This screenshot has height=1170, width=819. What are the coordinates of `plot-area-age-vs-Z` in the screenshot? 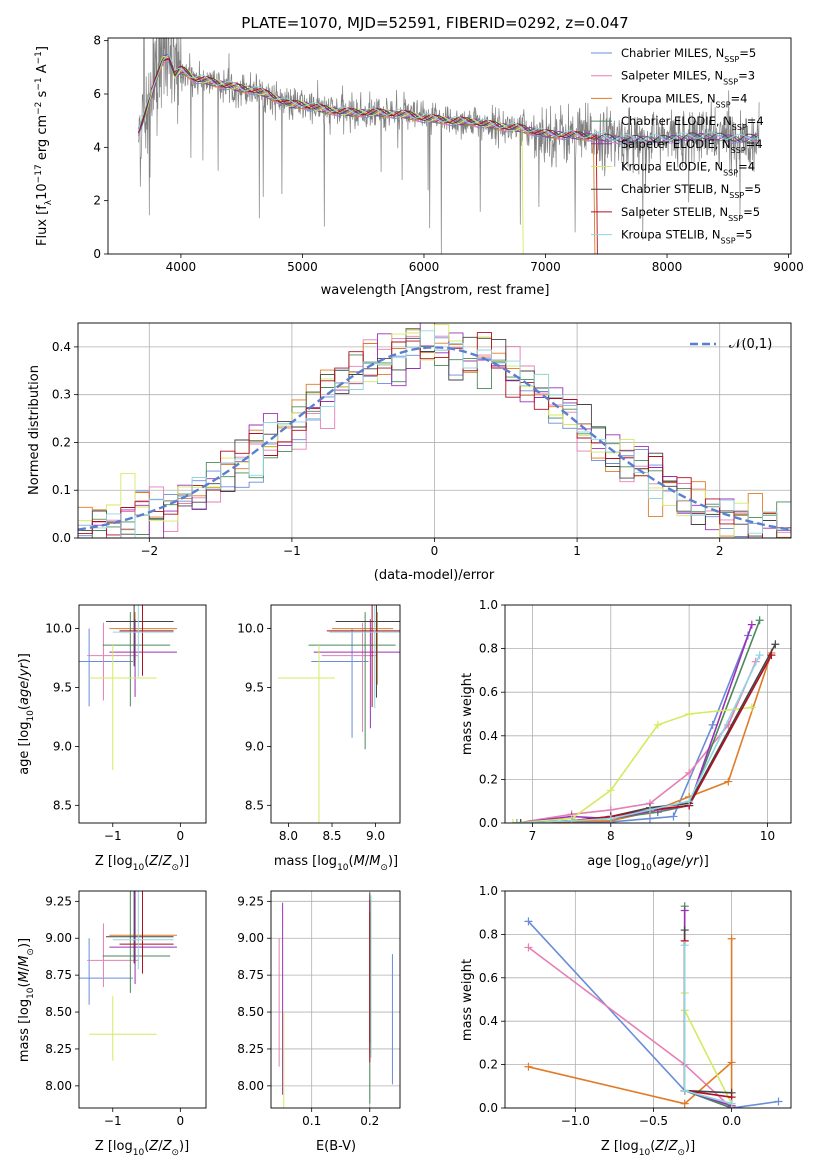 It's located at (128, 687).